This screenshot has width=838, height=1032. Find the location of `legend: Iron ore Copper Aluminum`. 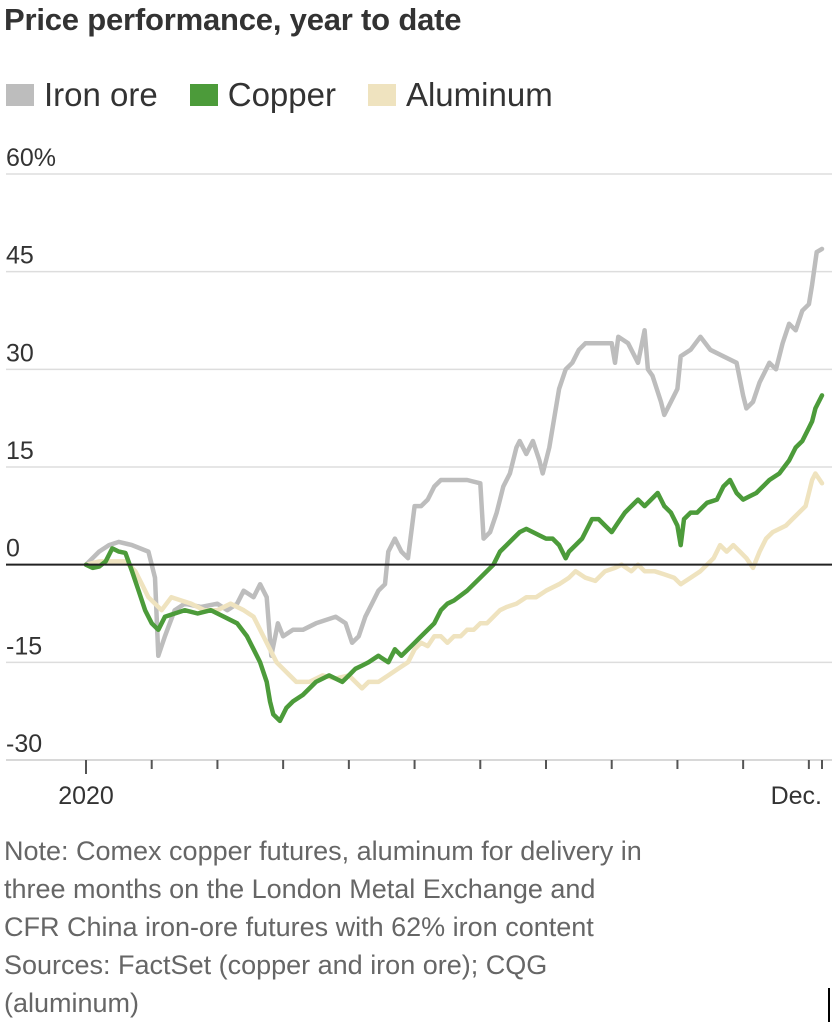

legend: Iron ore Copper Aluminum is located at coordinates (295, 95).